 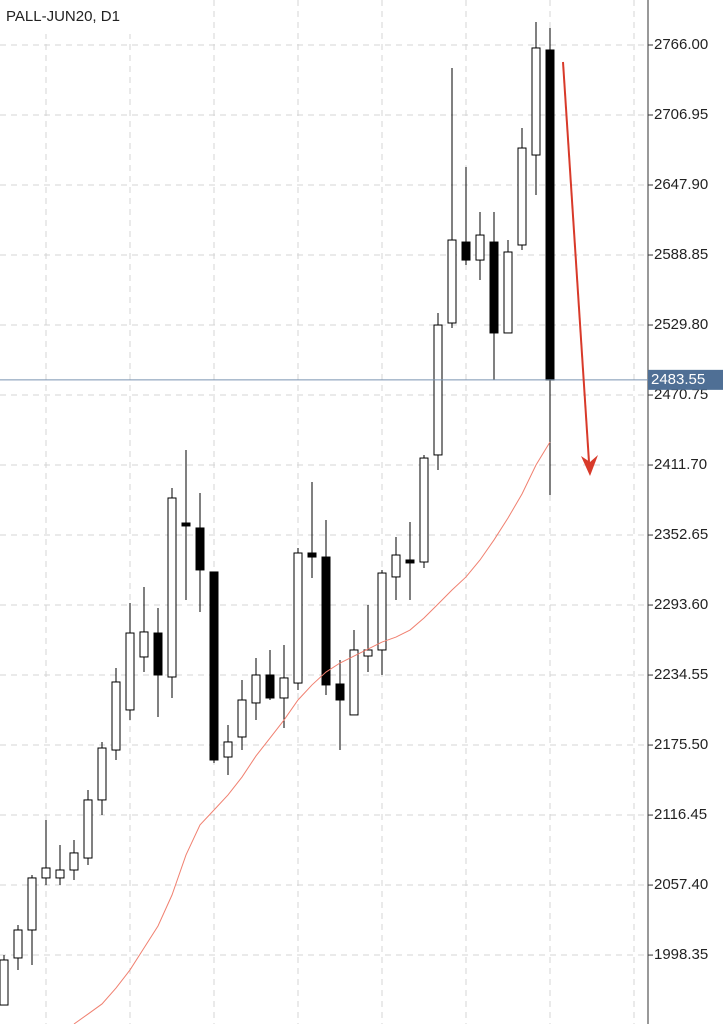 What do you see at coordinates (681, 534) in the screenshot?
I see `y-tick-label: 2352.65` at bounding box center [681, 534].